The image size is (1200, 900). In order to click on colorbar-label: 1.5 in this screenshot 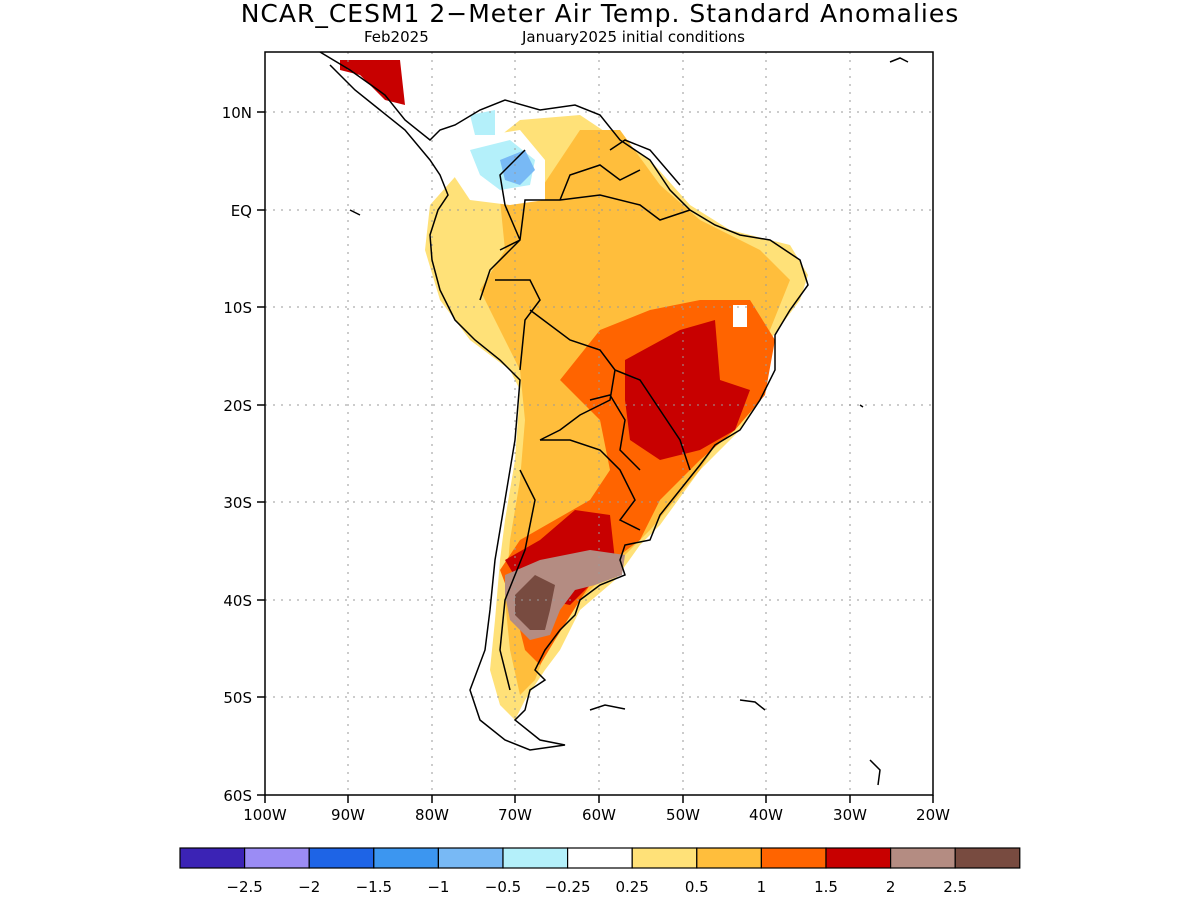, I will do `click(826, 887)`.